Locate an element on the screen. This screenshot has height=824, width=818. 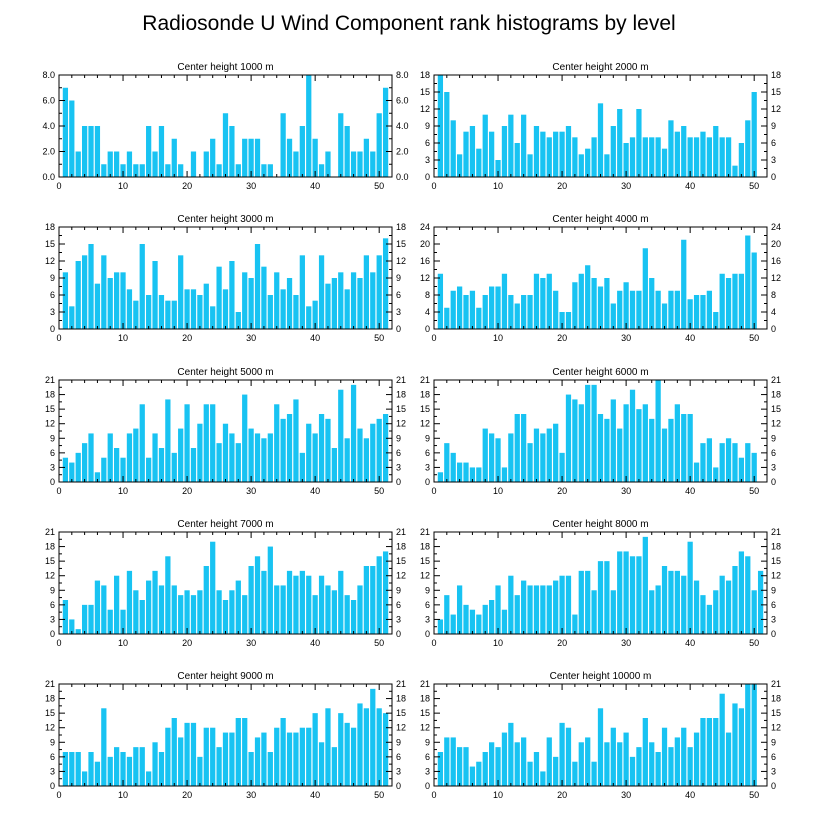
y-tick-label-left: 9 is located at coordinates (52, 438).